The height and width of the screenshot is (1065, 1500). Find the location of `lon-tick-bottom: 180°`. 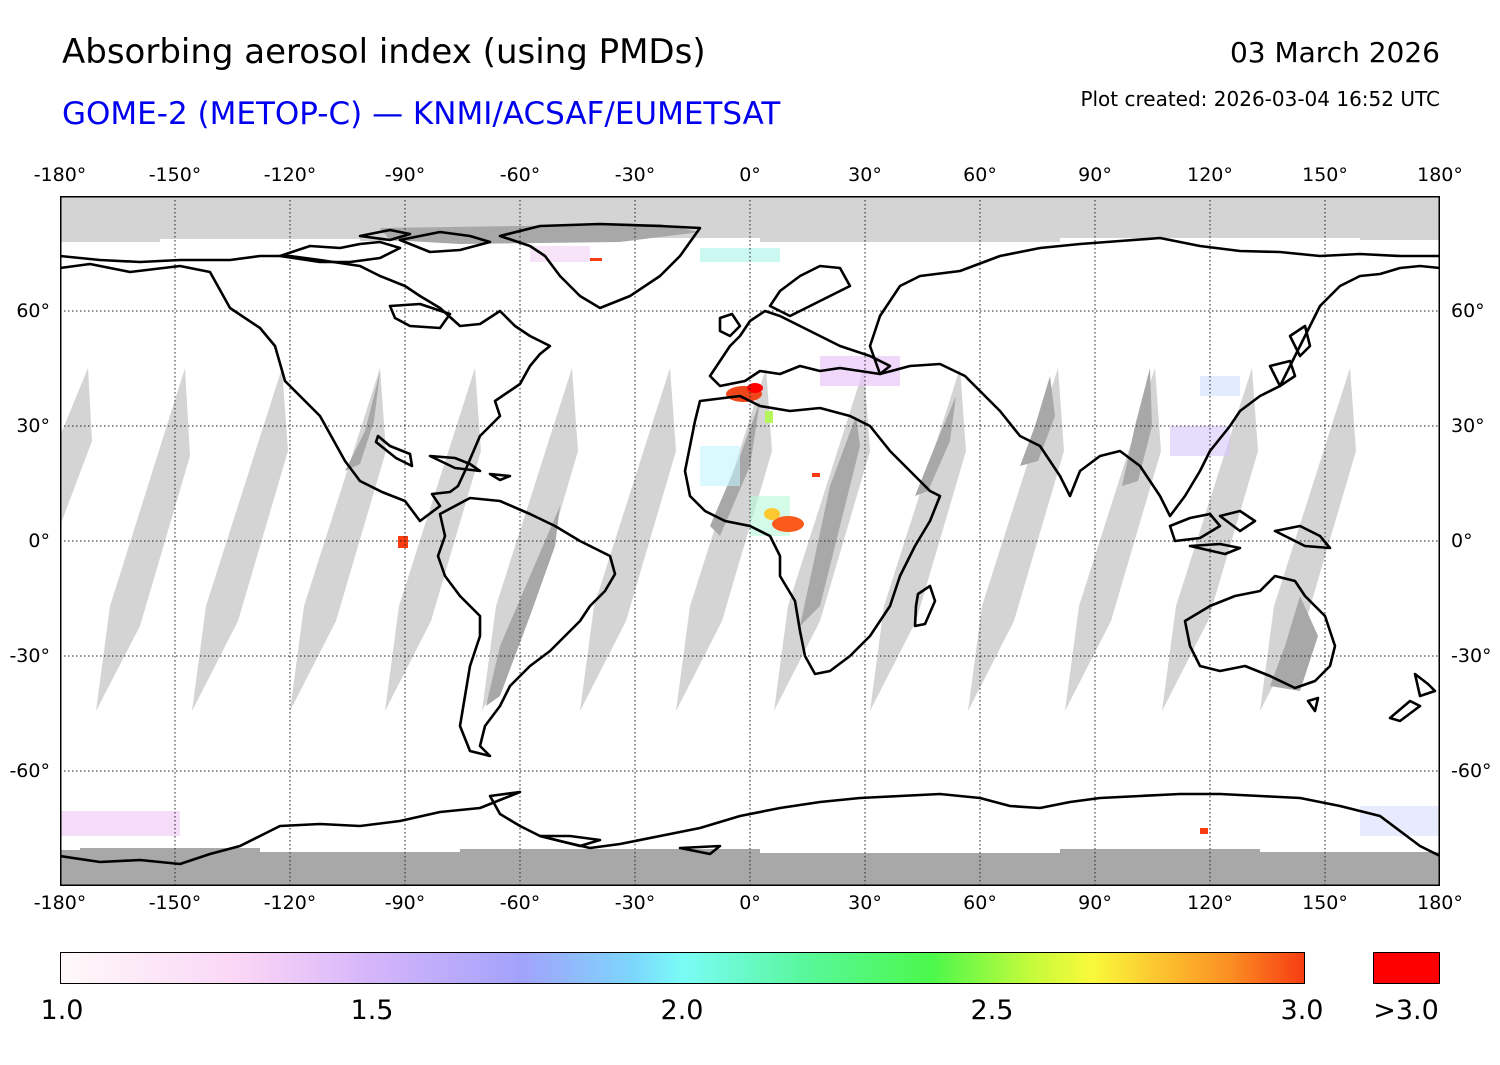

lon-tick-bottom: 180° is located at coordinates (1440, 903).